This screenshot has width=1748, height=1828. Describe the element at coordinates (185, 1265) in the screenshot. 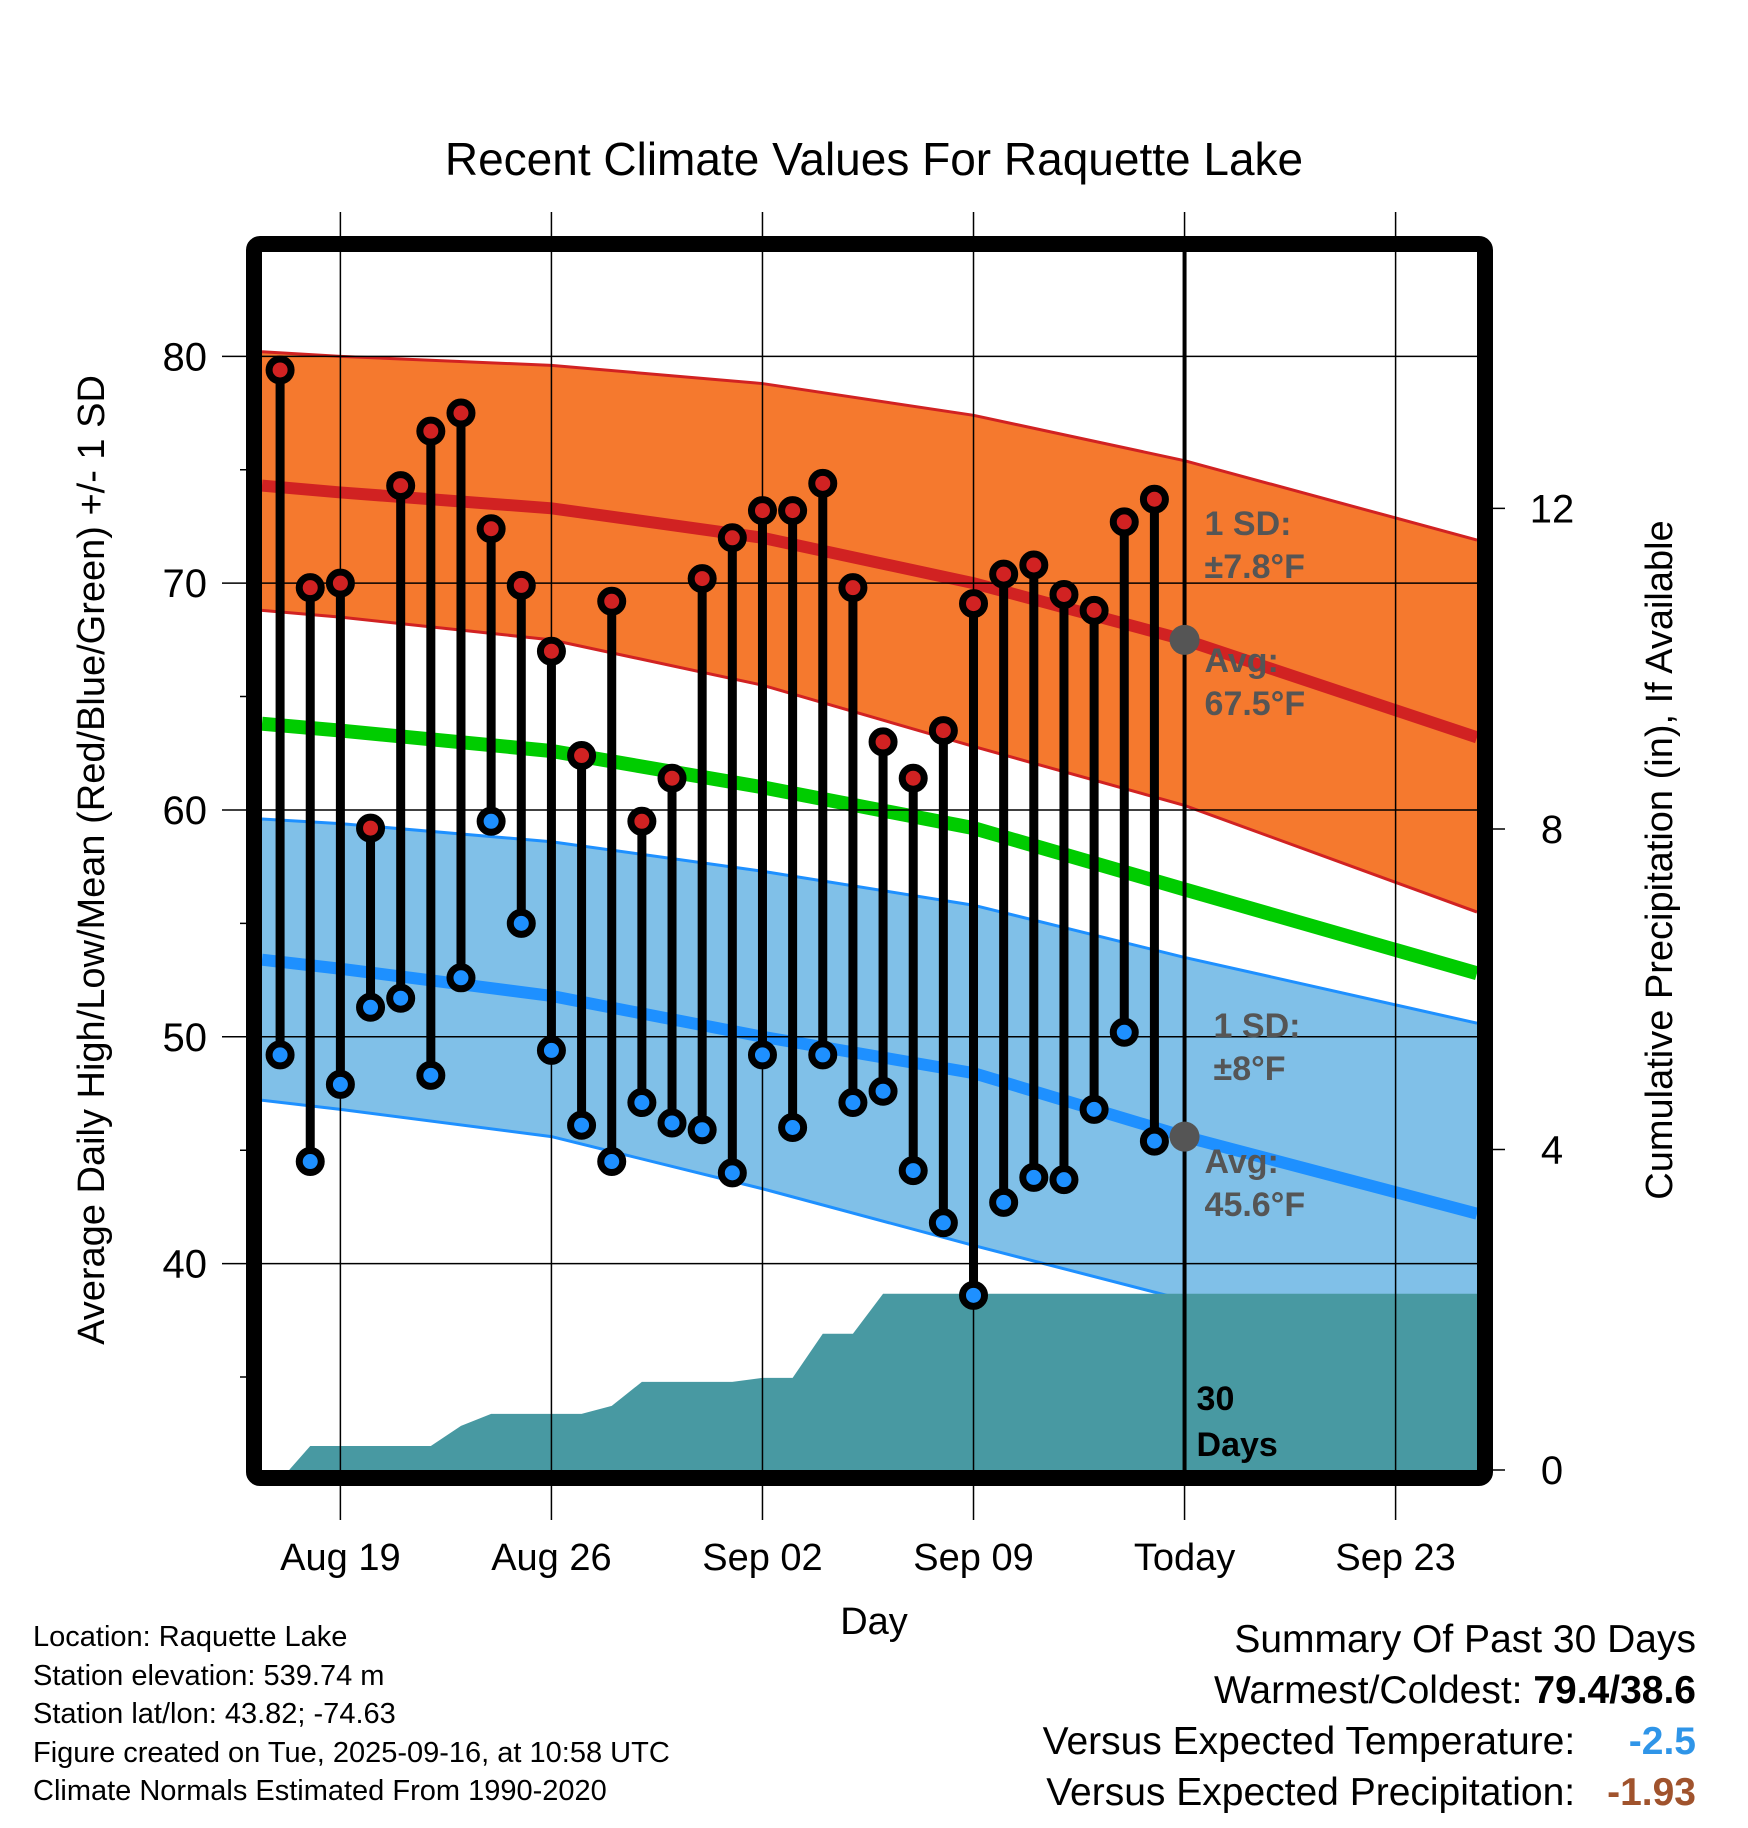

I see `y-tick-label: 40` at that location.